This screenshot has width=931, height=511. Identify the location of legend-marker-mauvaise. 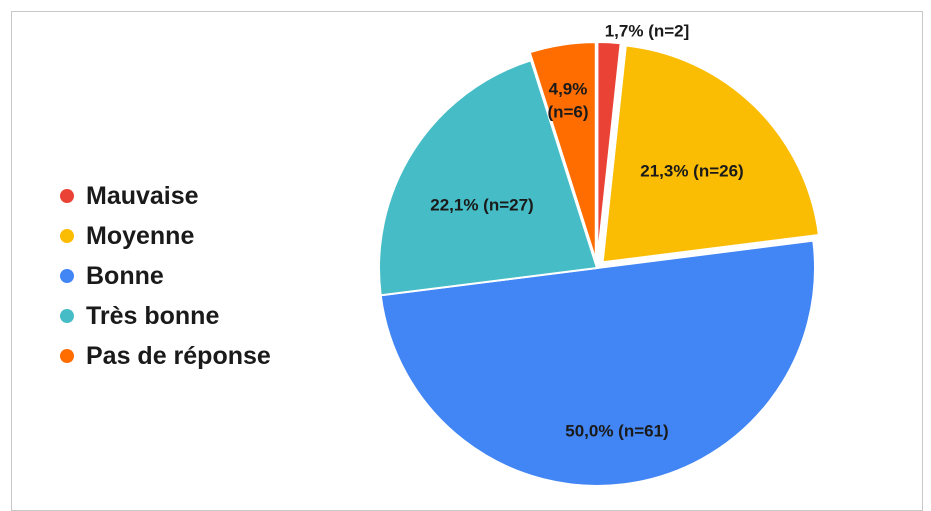
(67, 196).